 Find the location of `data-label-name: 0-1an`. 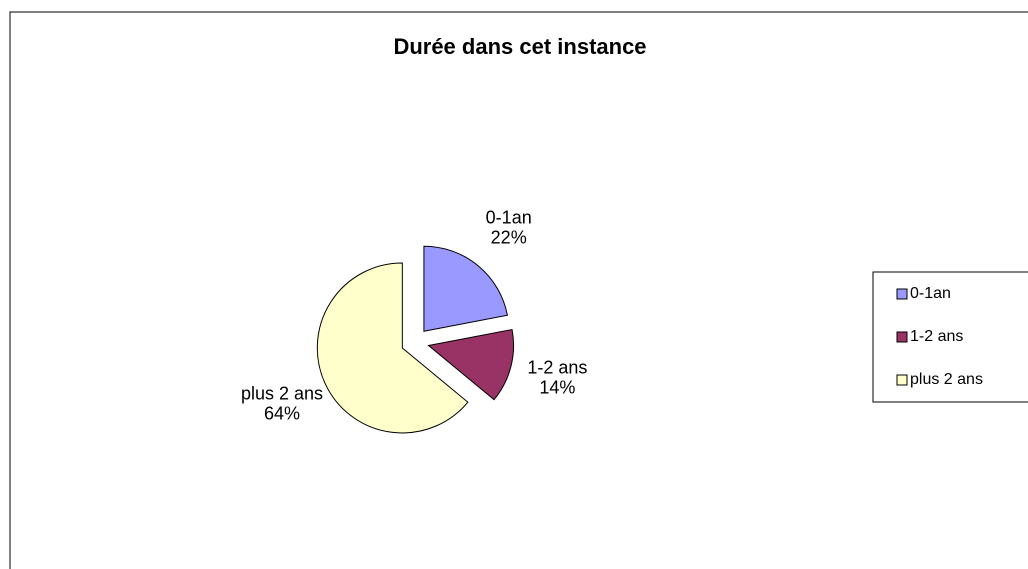

data-label-name: 0-1an is located at coordinates (509, 217).